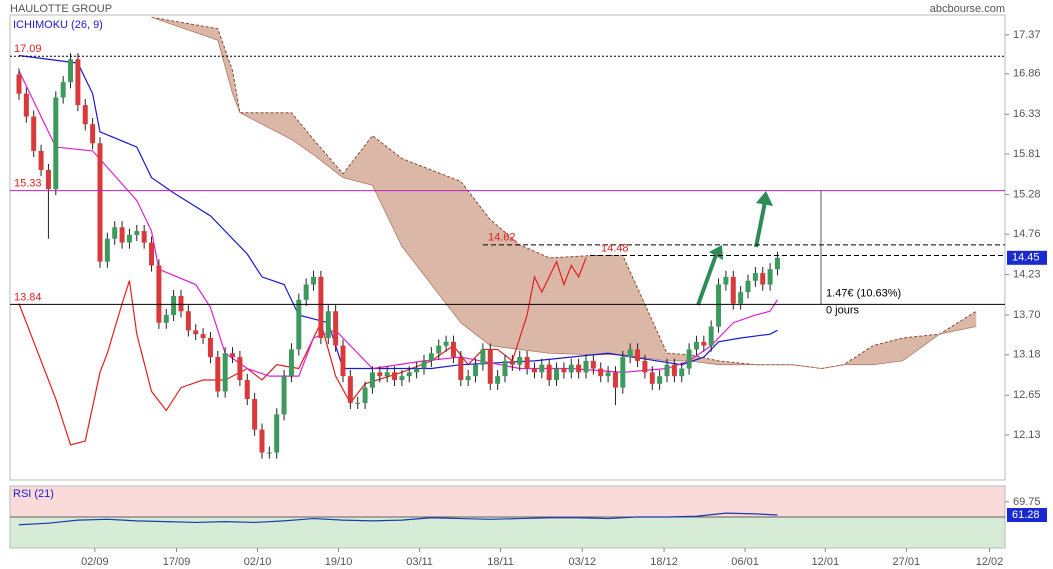  Describe the element at coordinates (1027, 502) in the screenshot. I see `rsi-tick-label: 69.75` at that location.